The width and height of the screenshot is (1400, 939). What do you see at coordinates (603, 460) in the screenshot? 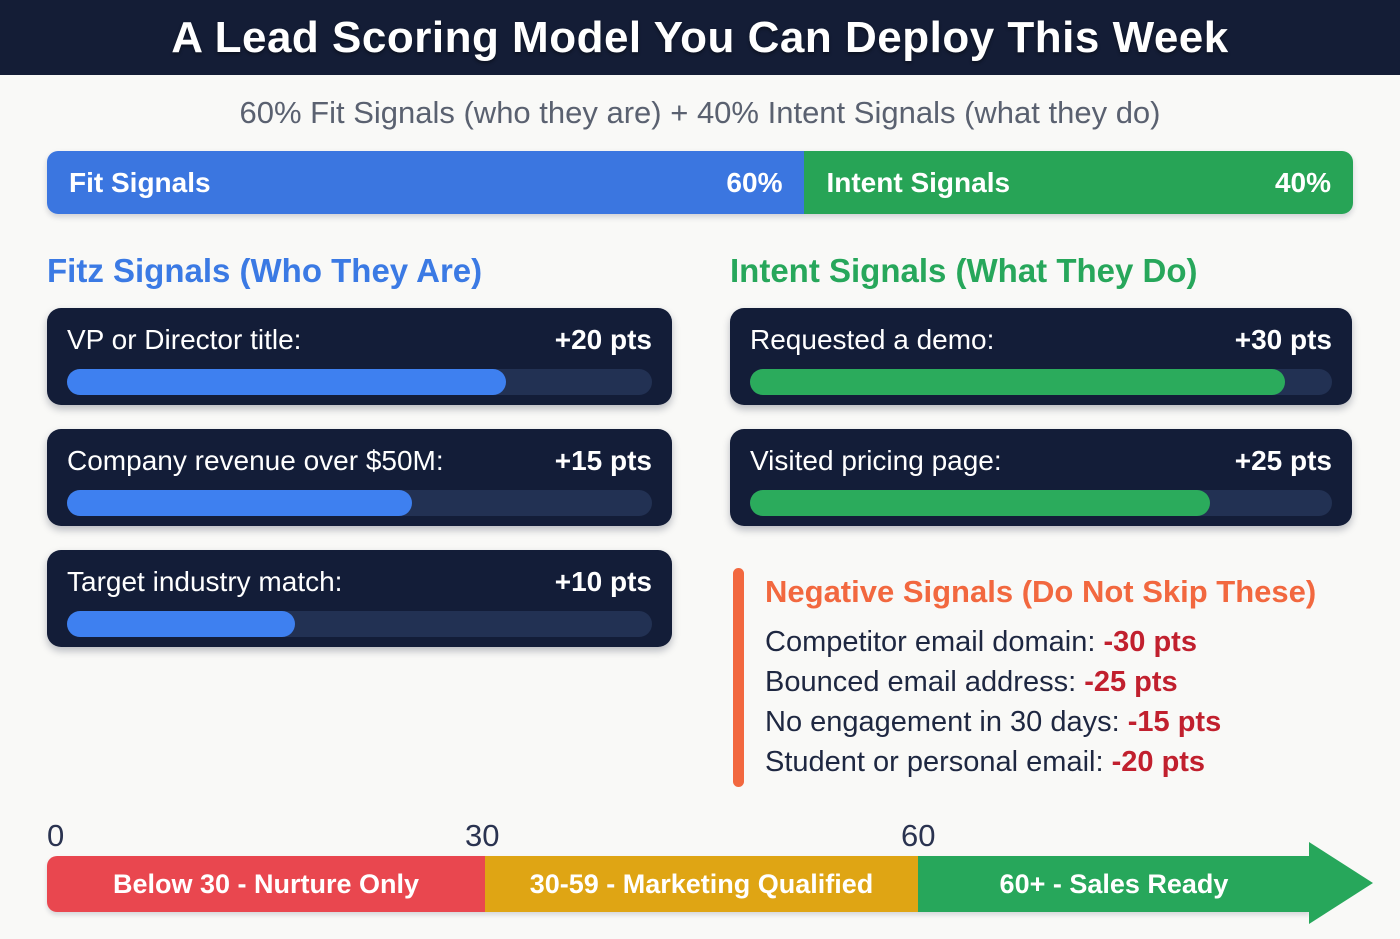
I see `signal-points: +15 pts` at bounding box center [603, 460].